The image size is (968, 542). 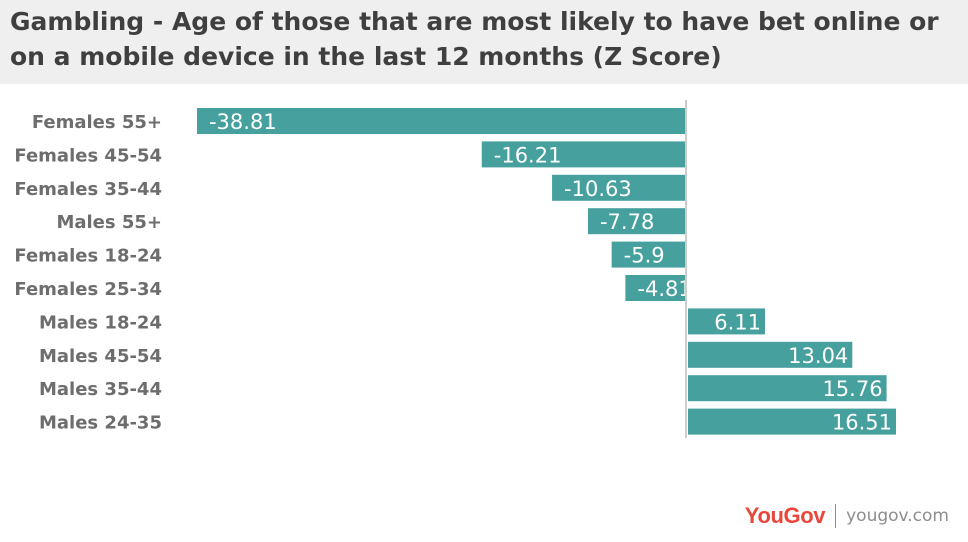 I want to click on category-label: Females 55+, so click(x=97, y=122).